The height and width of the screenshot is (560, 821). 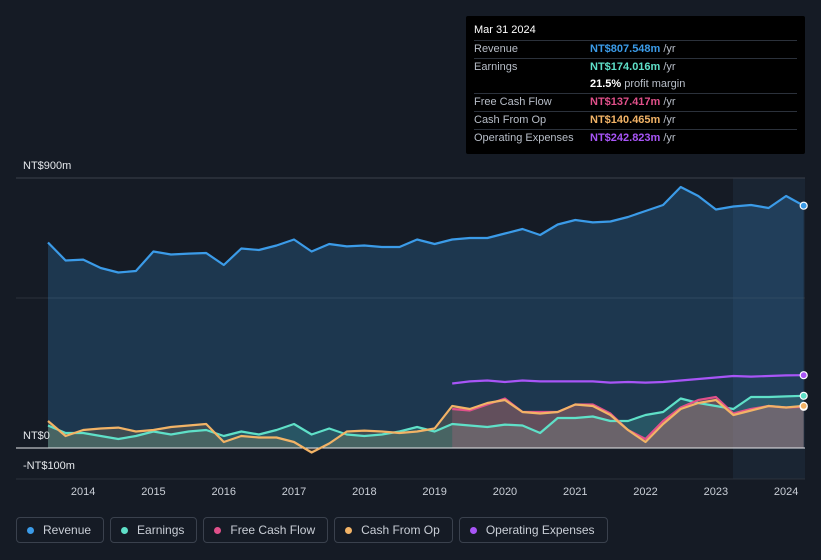 What do you see at coordinates (625, 120) in the screenshot?
I see `tooltip-value: NT$140.465m` at bounding box center [625, 120].